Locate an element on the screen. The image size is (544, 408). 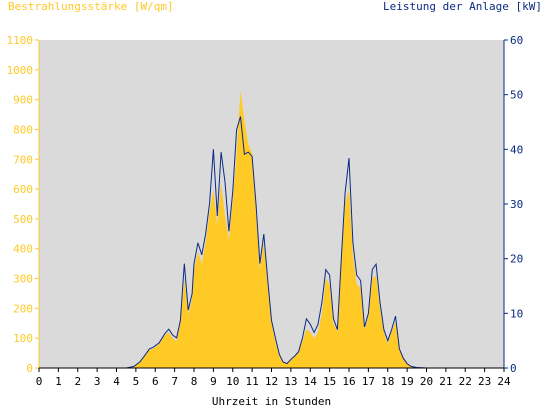
right-tick-label: 30 is located at coordinates (516, 204).